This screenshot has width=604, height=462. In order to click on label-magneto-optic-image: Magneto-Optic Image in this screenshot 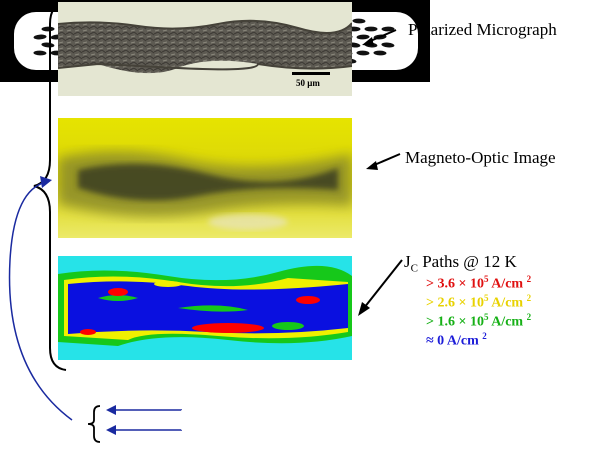, I will do `click(480, 158)`.